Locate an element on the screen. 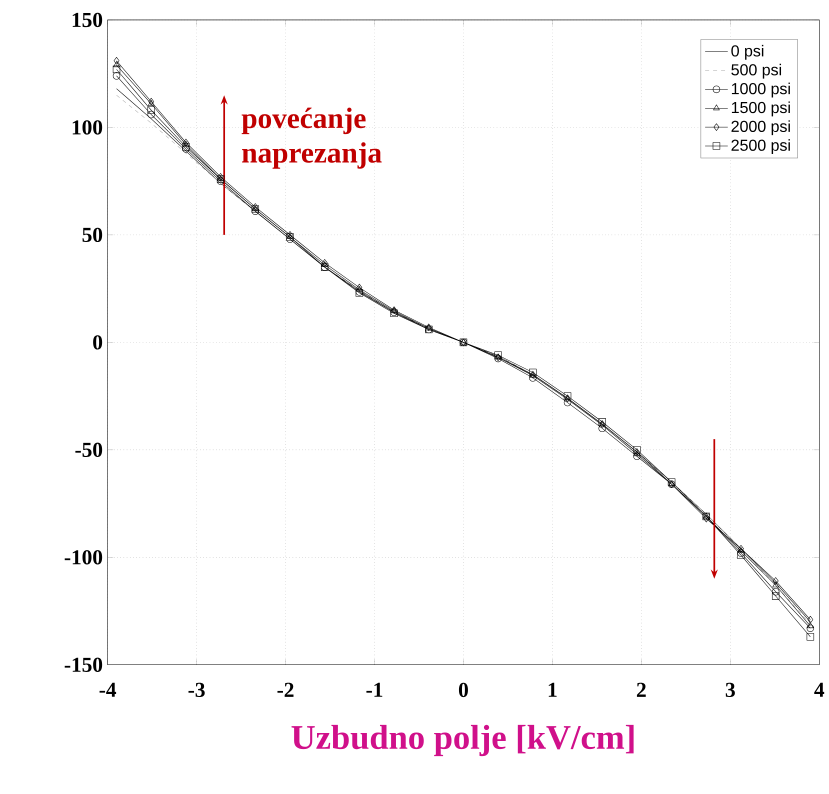  x-tick-label: 2 is located at coordinates (641, 689).